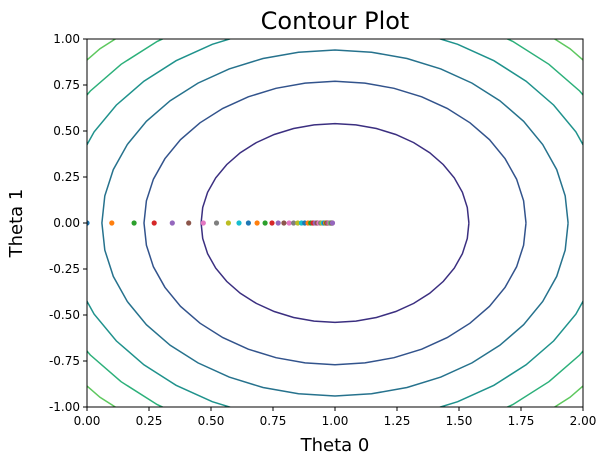 Image resolution: width=607 pixels, height=470 pixels. What do you see at coordinates (211, 421) in the screenshot?
I see `x-tick-label: 0.50` at bounding box center [211, 421].